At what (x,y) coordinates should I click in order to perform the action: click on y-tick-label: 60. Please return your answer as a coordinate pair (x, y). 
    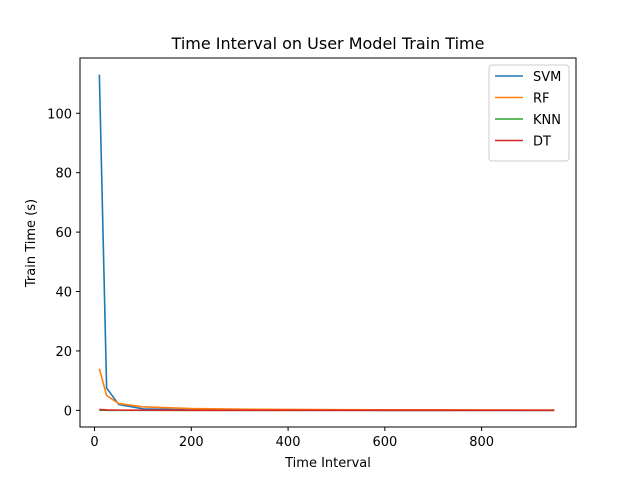
    Looking at the image, I should click on (63, 233).